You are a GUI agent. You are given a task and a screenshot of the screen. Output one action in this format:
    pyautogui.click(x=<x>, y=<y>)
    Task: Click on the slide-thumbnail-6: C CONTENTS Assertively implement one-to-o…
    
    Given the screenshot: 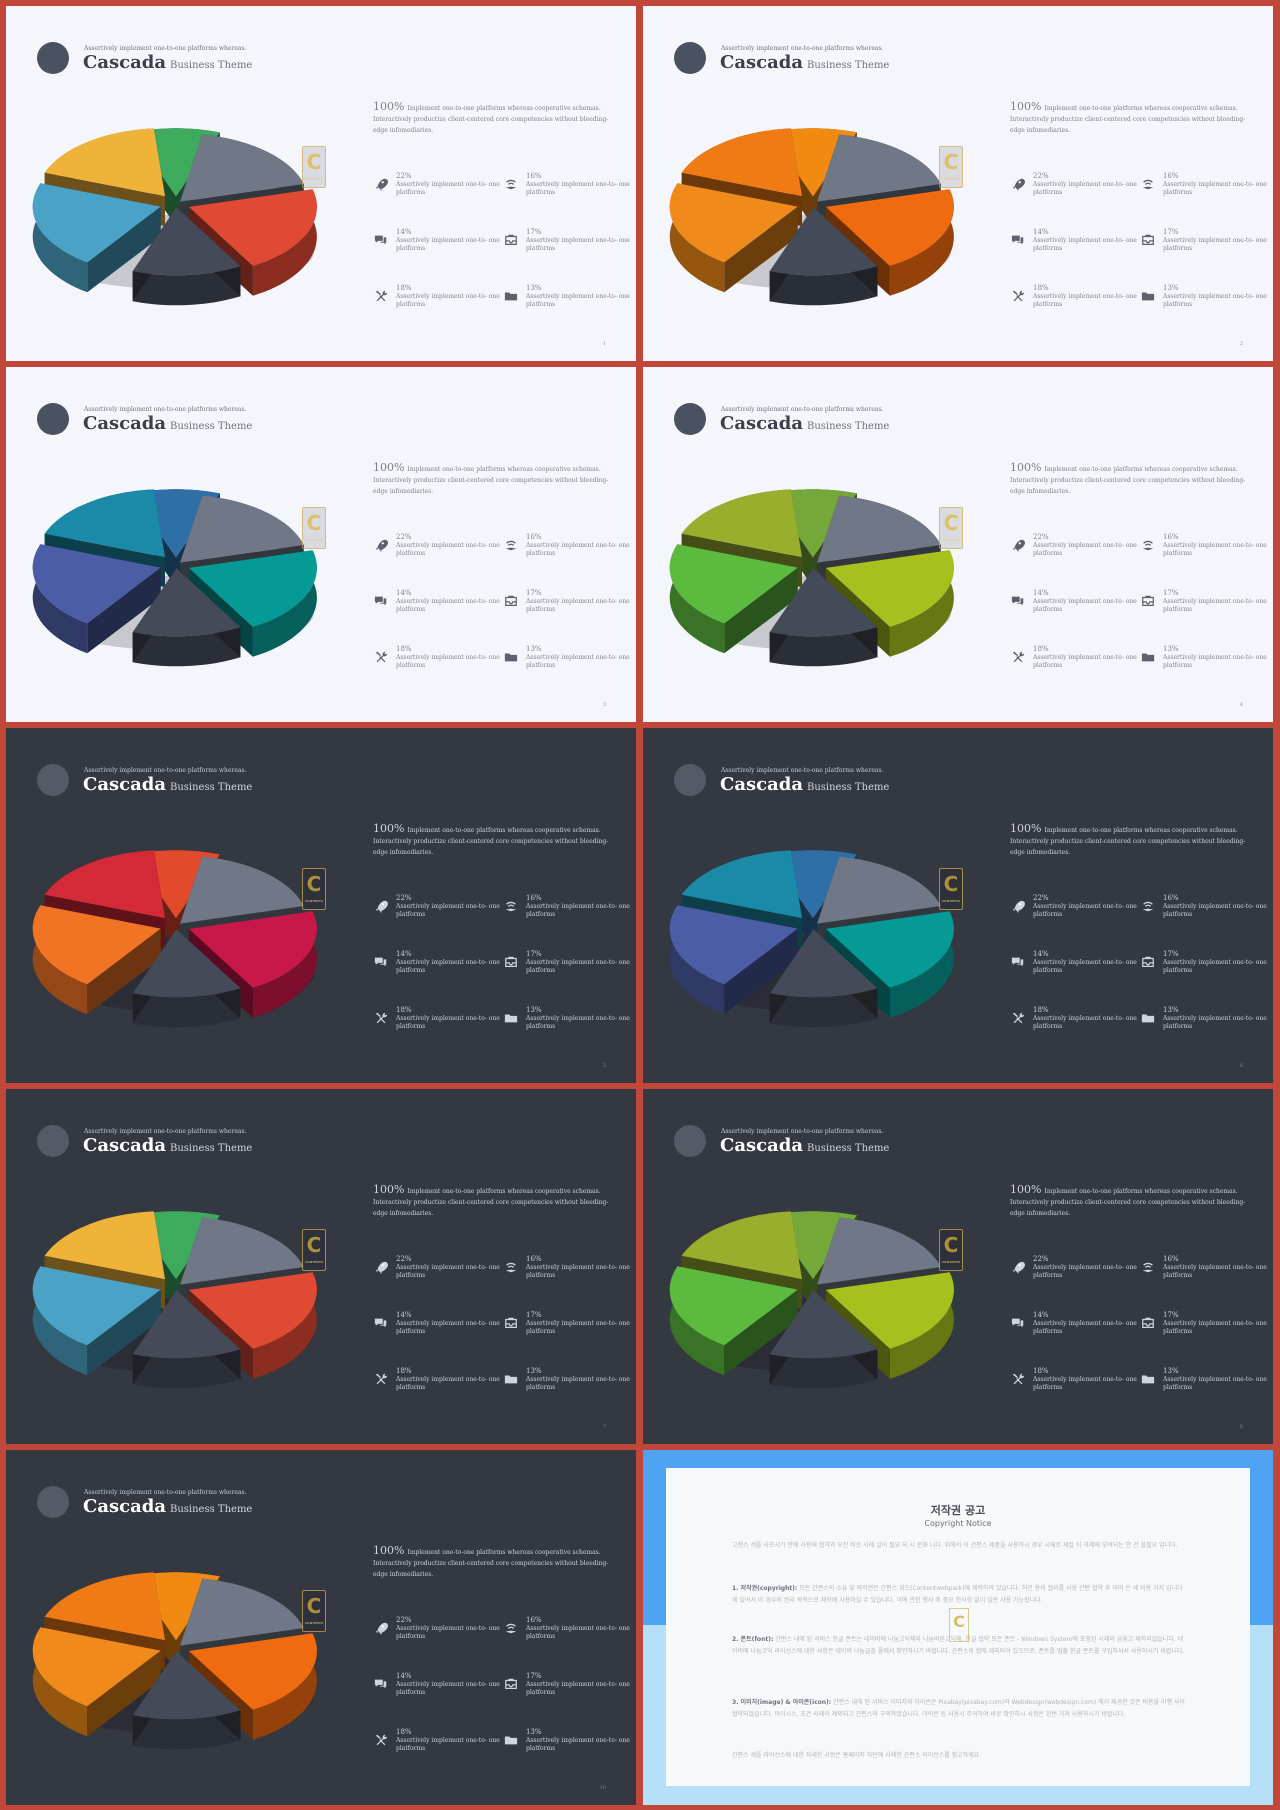 What is the action you would take?
    pyautogui.click(x=958, y=905)
    